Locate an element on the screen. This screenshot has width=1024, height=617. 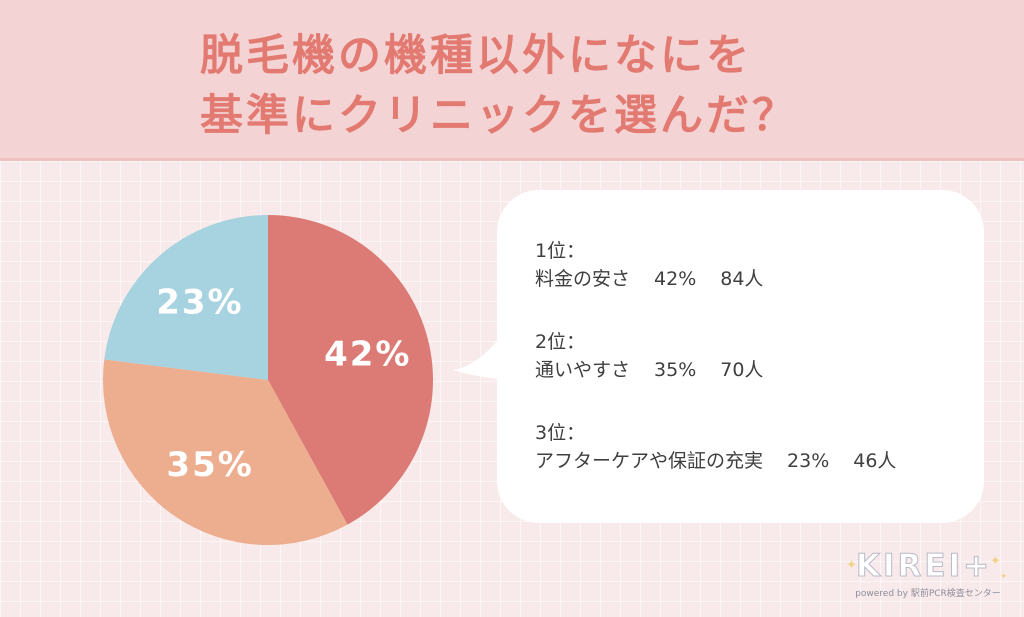
pie-slice-label-1: 42% is located at coordinates (367, 354).